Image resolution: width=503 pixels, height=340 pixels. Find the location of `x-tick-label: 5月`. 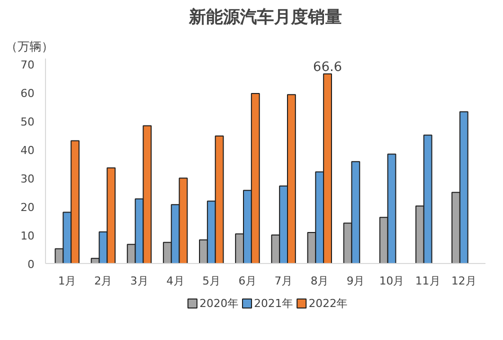

x-tick-label: 5月 is located at coordinates (211, 281).